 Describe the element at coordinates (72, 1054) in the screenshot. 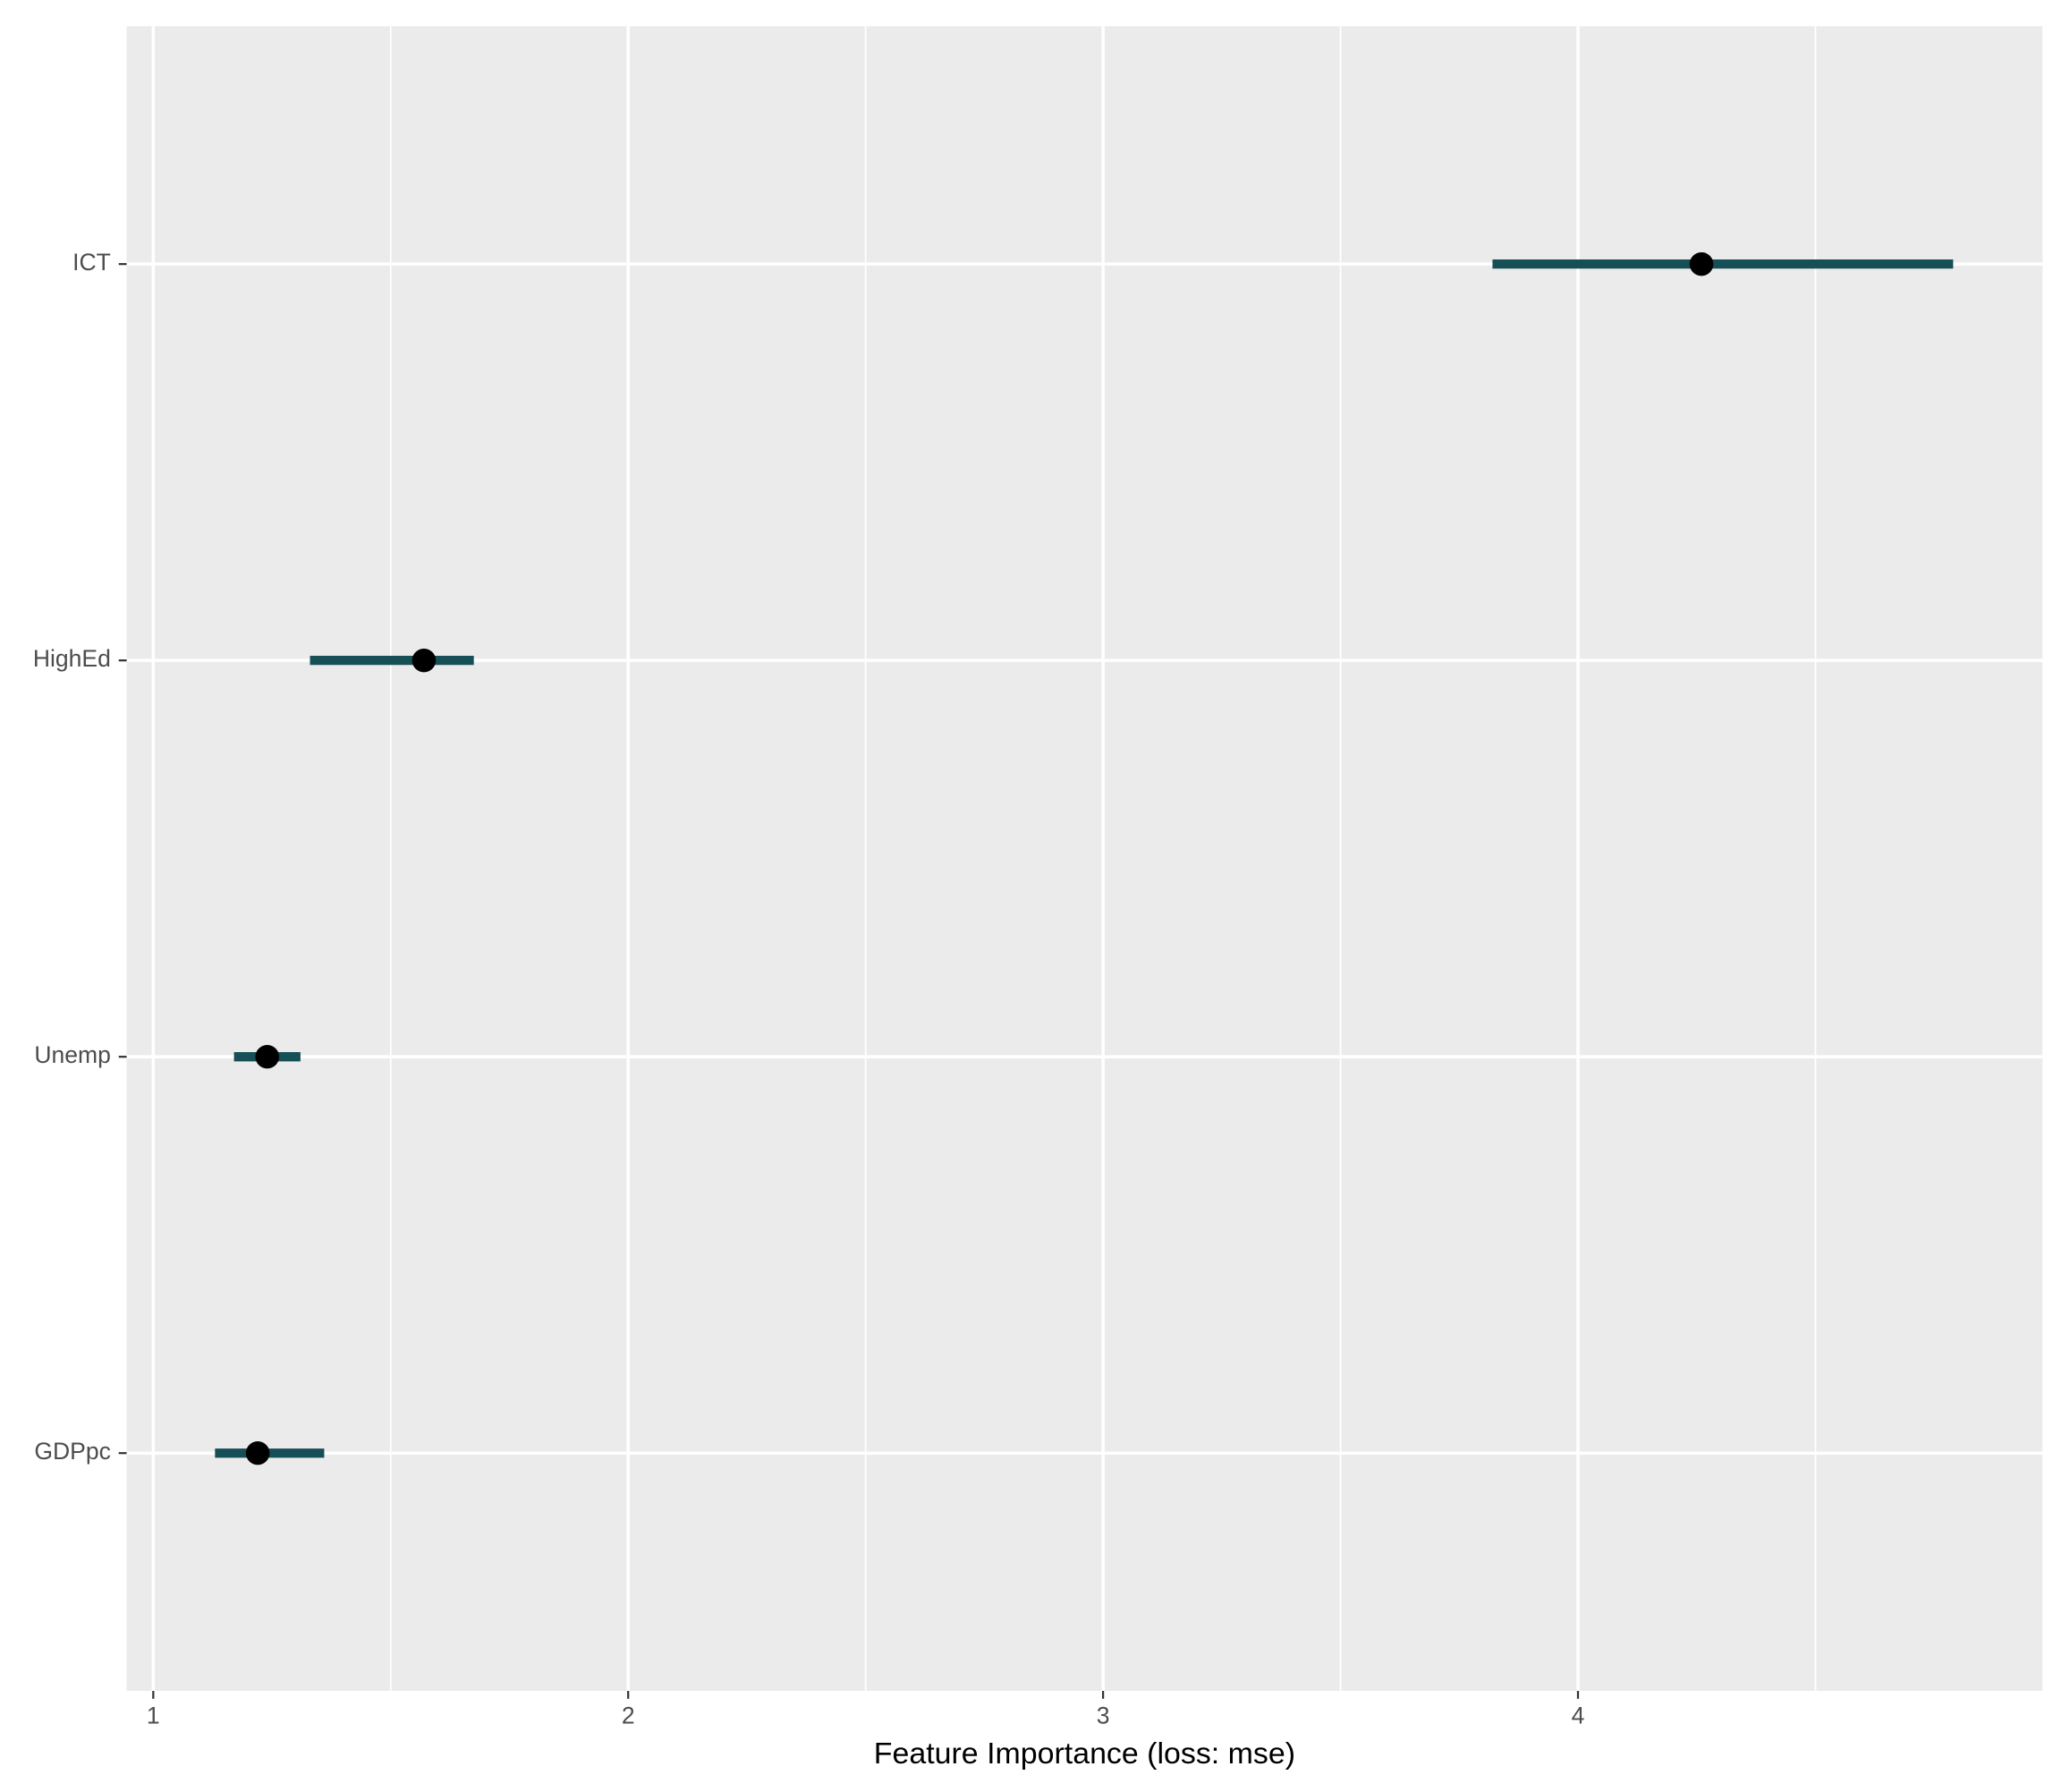

I see `y-tick-label: Unemp` at that location.